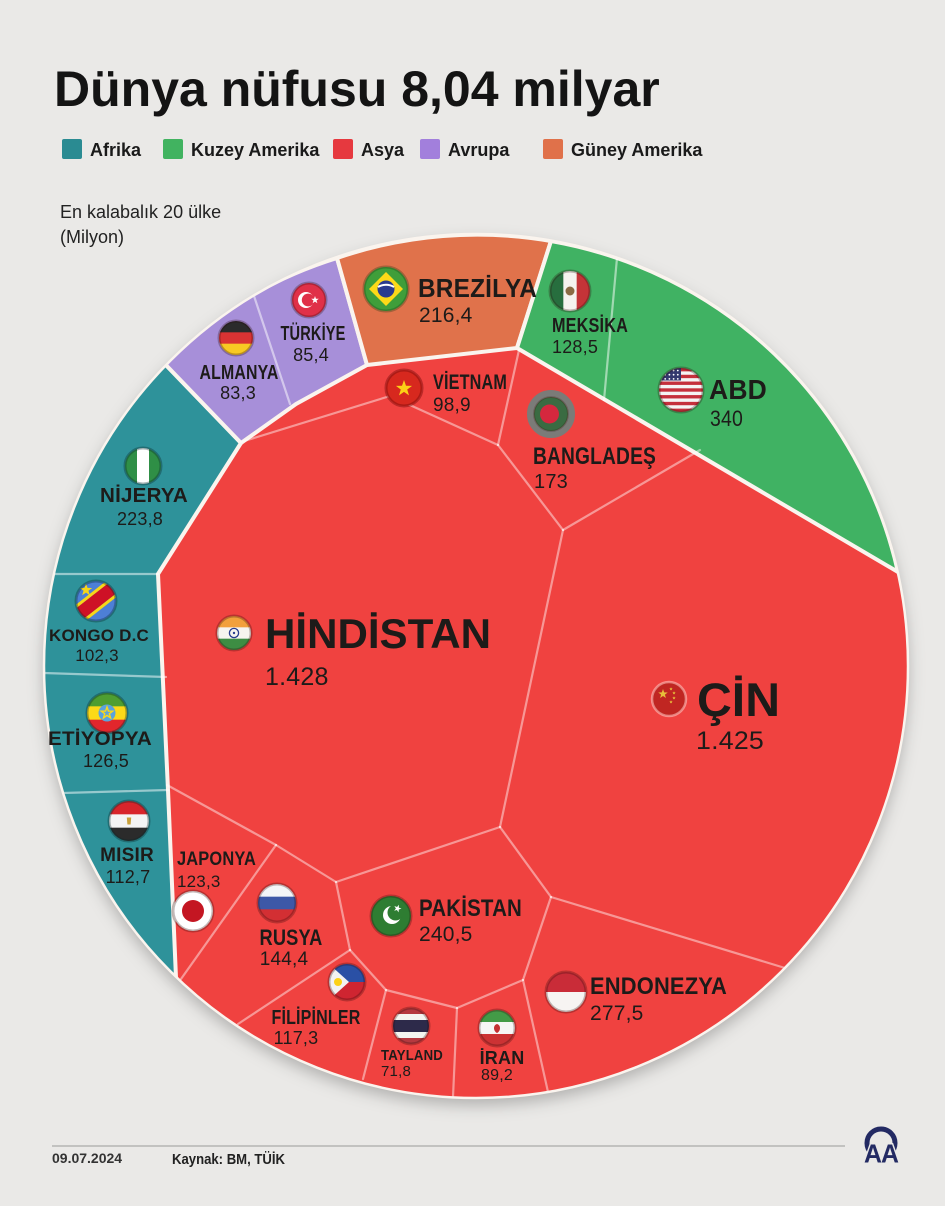 This screenshot has width=945, height=1206. What do you see at coordinates (127, 855) in the screenshot?
I see `svg-text: MISIR` at bounding box center [127, 855].